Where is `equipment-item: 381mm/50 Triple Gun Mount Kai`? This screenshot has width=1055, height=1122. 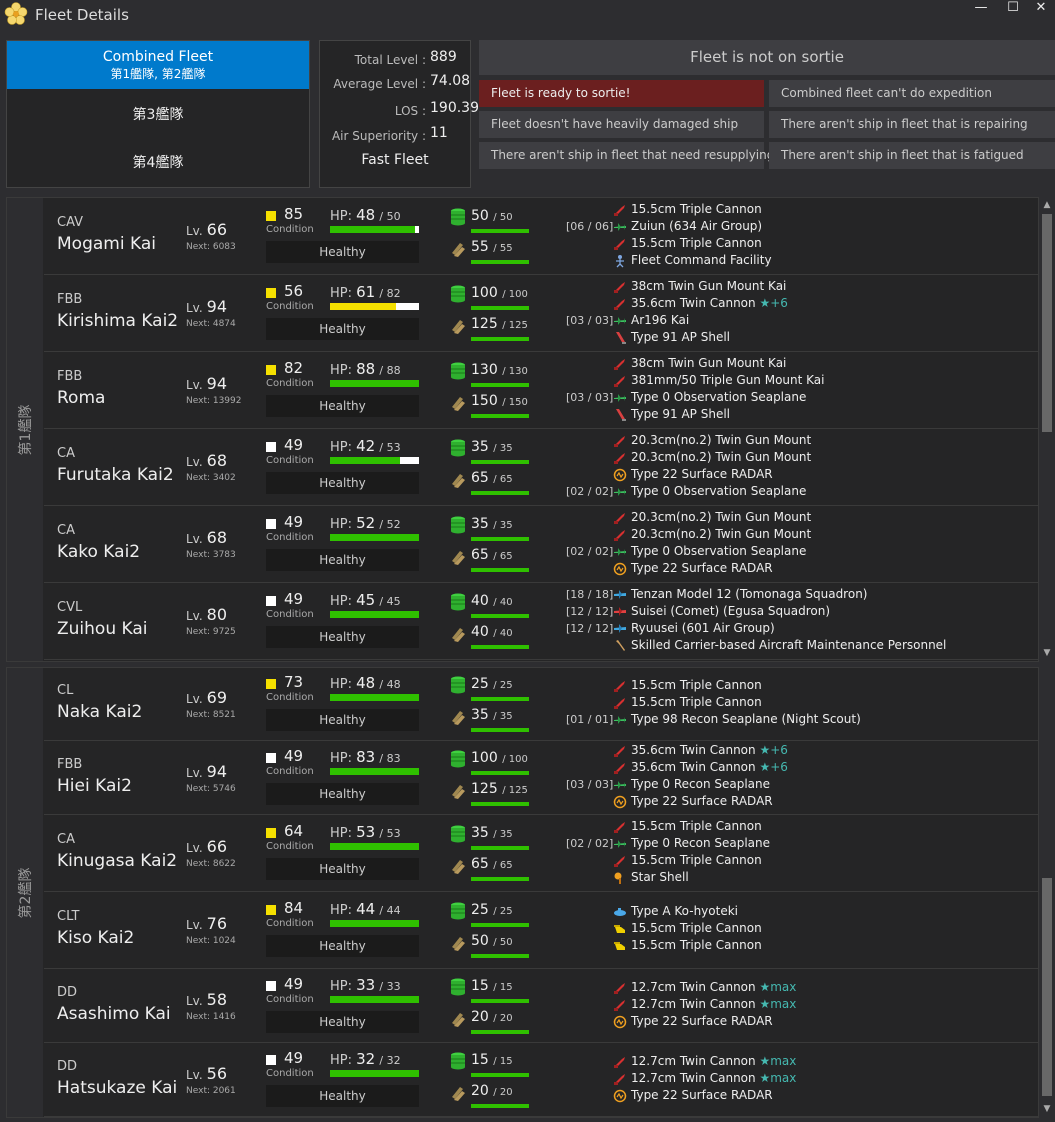 equipment-item: 381mm/50 Triple Gun Mount Kai is located at coordinates (728, 379).